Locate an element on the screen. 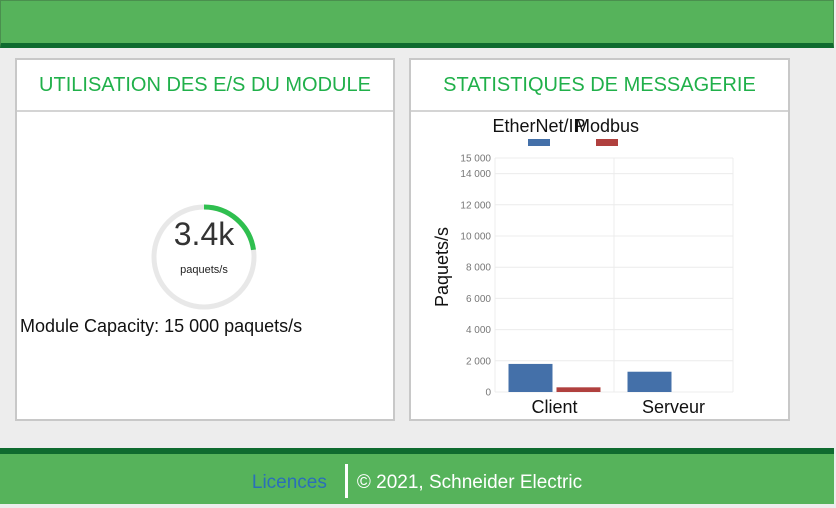  y-tick-label: 0 is located at coordinates (488, 393).